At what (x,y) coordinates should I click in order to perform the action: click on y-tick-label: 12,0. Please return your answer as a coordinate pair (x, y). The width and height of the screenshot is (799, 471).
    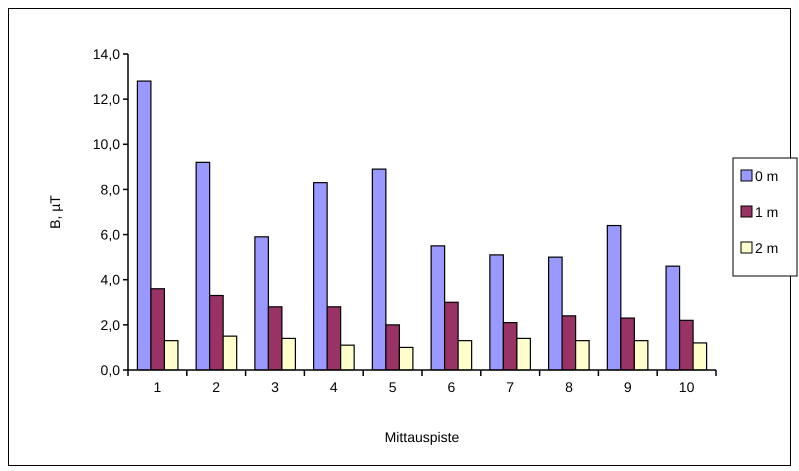
    Looking at the image, I should click on (106, 99).